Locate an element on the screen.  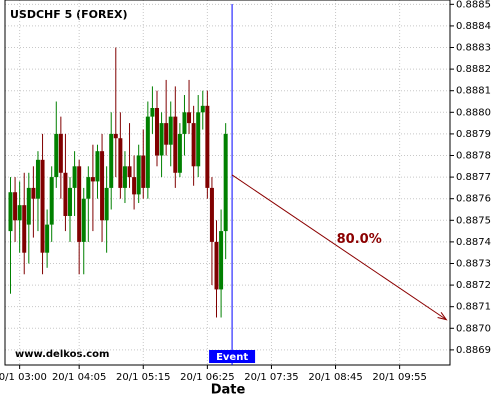
y-tick-label: 0.8871 is located at coordinates (473, 307).